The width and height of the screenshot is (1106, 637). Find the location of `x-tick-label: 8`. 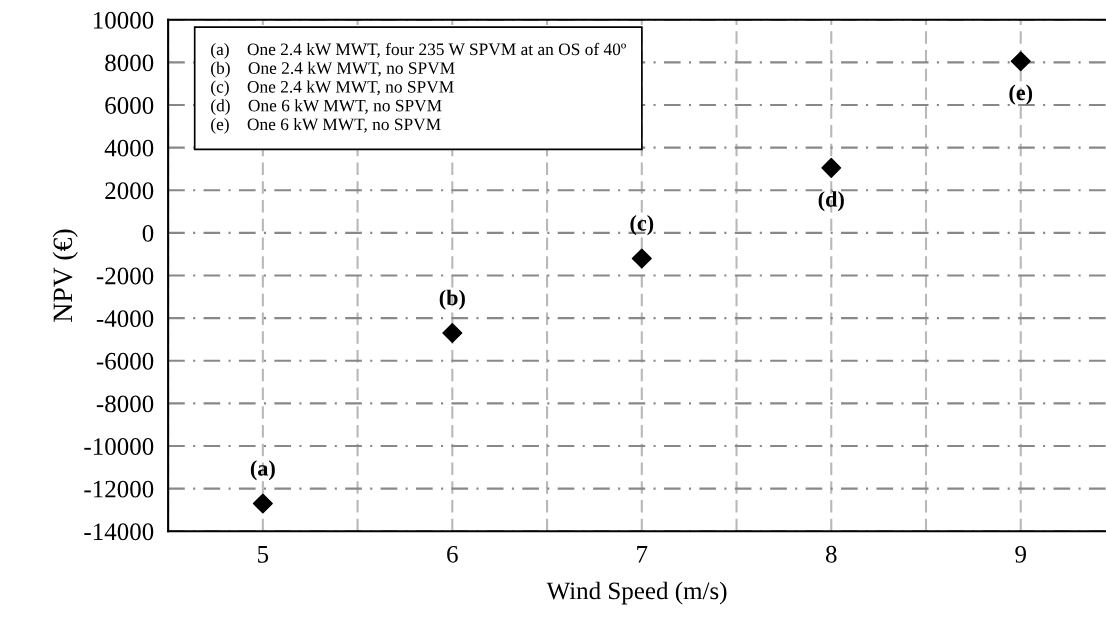

x-tick-label: 8 is located at coordinates (831, 554).